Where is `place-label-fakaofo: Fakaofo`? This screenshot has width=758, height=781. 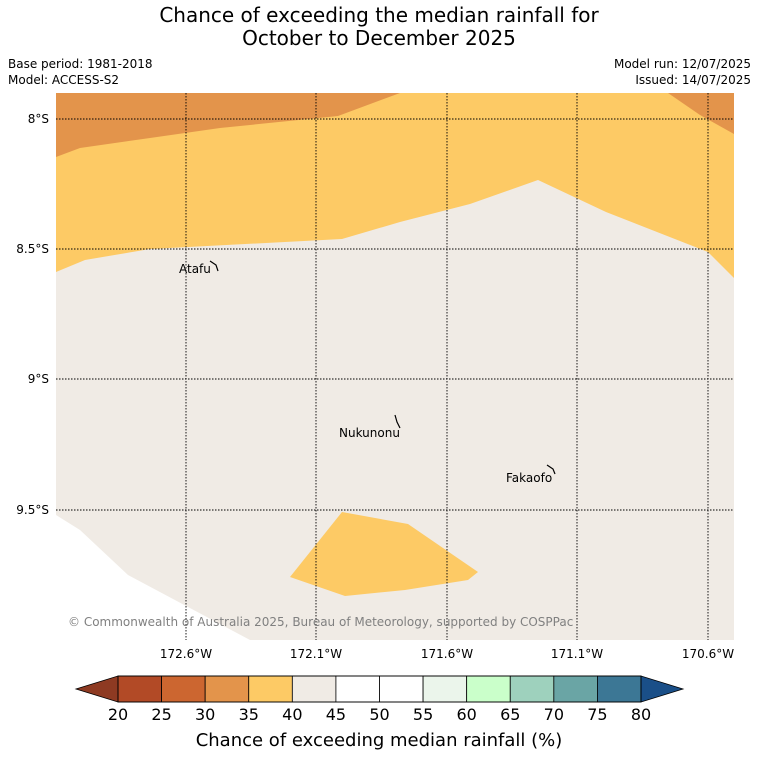 place-label-fakaofo: Fakaofo is located at coordinates (529, 478).